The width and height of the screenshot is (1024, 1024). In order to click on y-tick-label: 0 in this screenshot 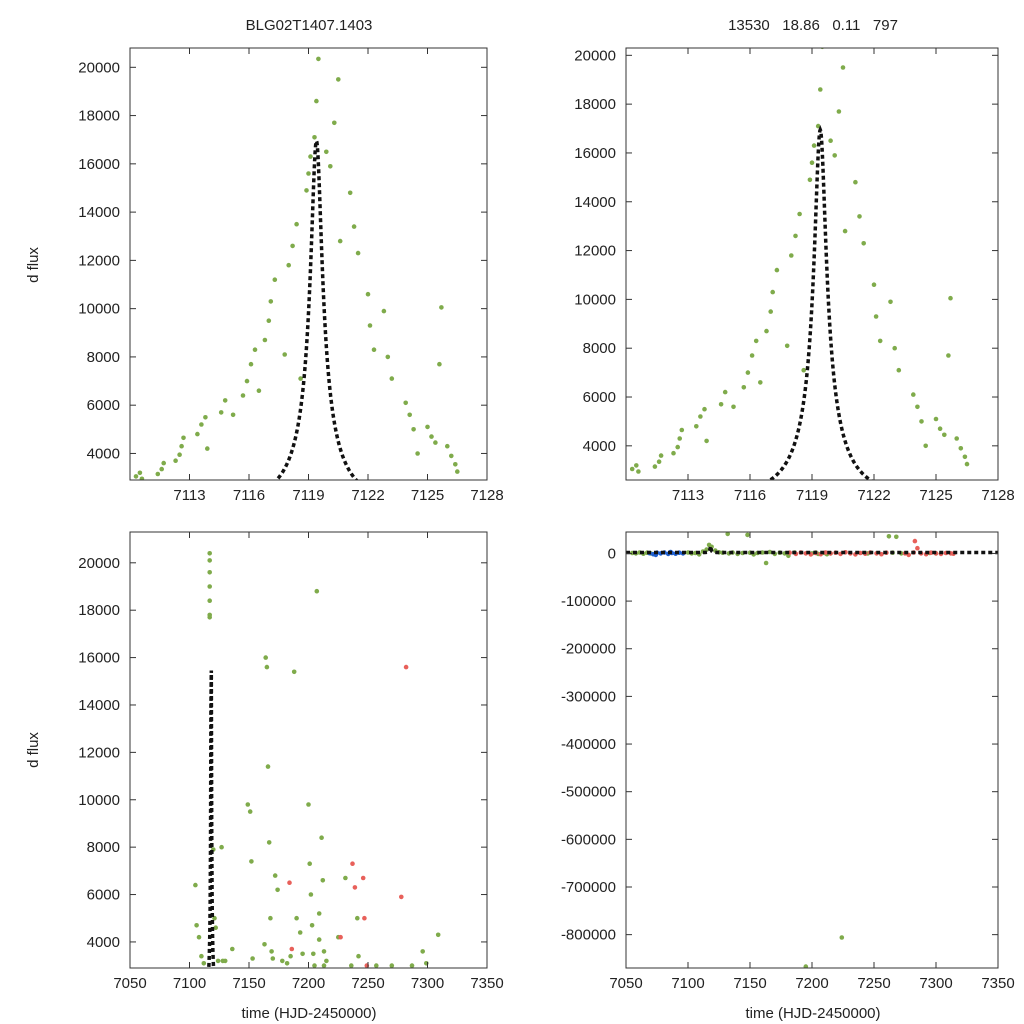, I will do `click(612, 553)`.